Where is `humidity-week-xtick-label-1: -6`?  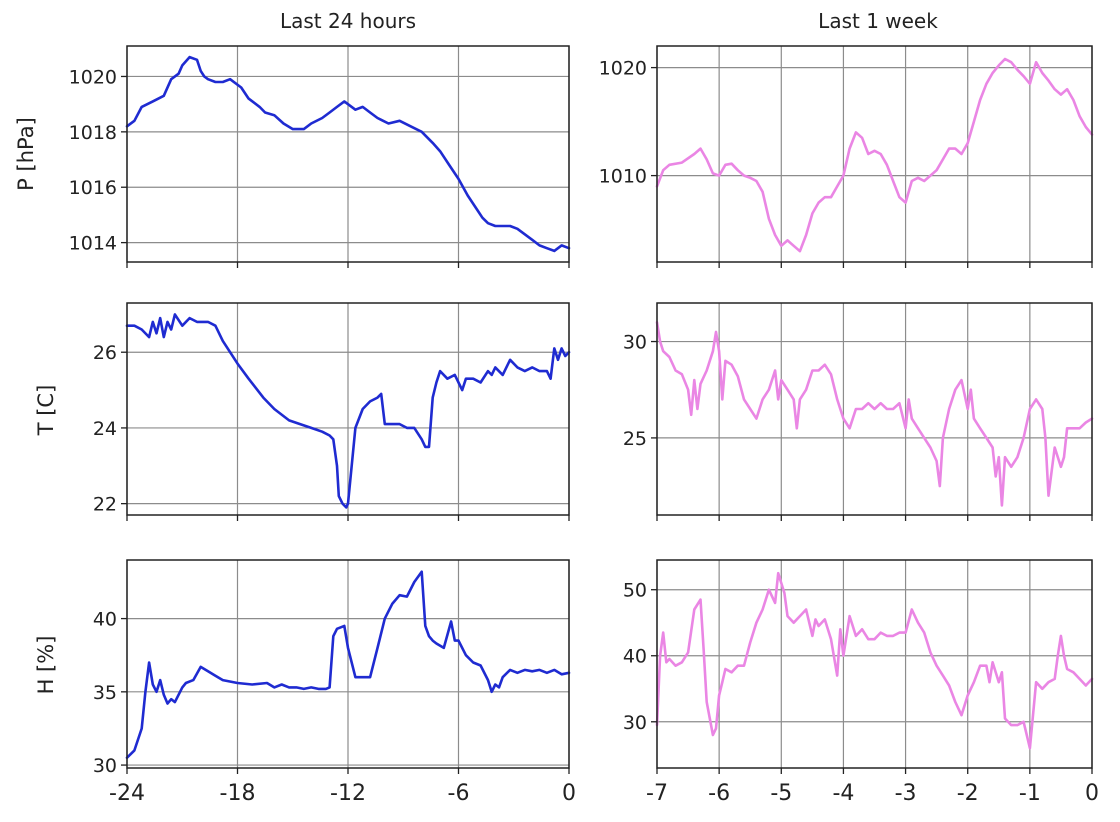 humidity-week-xtick-label-1: -6 is located at coordinates (719, 793).